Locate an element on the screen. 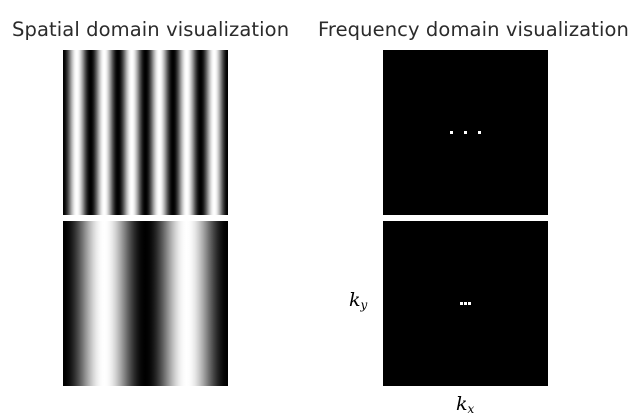 This screenshot has height=419, width=631. frequency-domain-title: Frequency domain visualization is located at coordinates (473, 29).